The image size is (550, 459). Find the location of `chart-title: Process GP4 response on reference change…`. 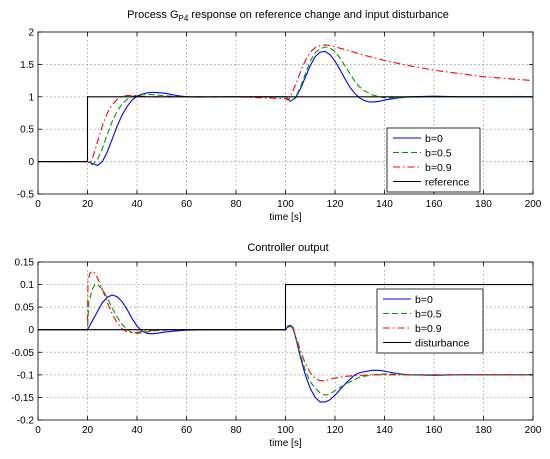

chart-title: Process GP4 response on reference change… is located at coordinates (288, 16).